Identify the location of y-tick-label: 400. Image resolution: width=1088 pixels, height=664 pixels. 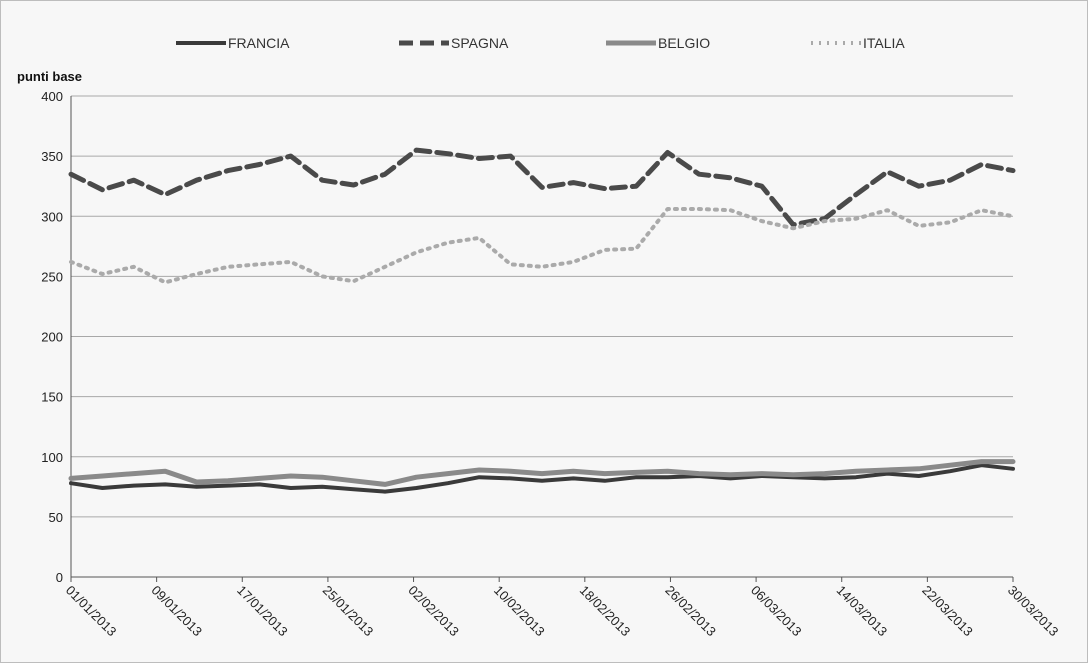
(52, 96).